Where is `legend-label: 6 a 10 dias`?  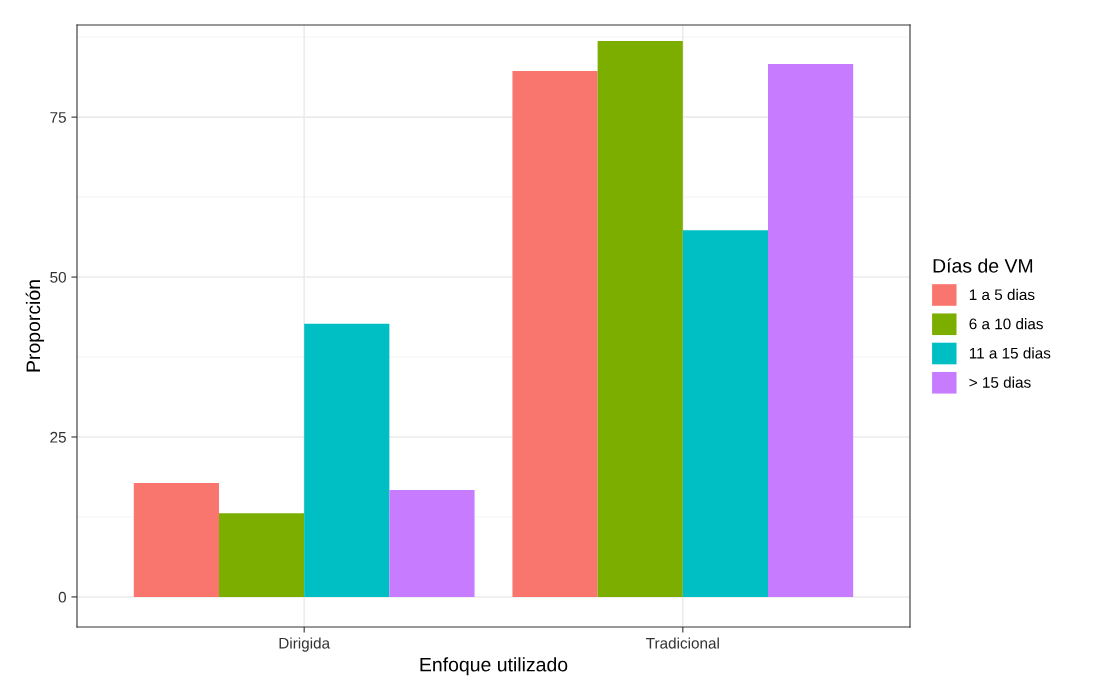
legend-label: 6 a 10 dias is located at coordinates (1006, 324).